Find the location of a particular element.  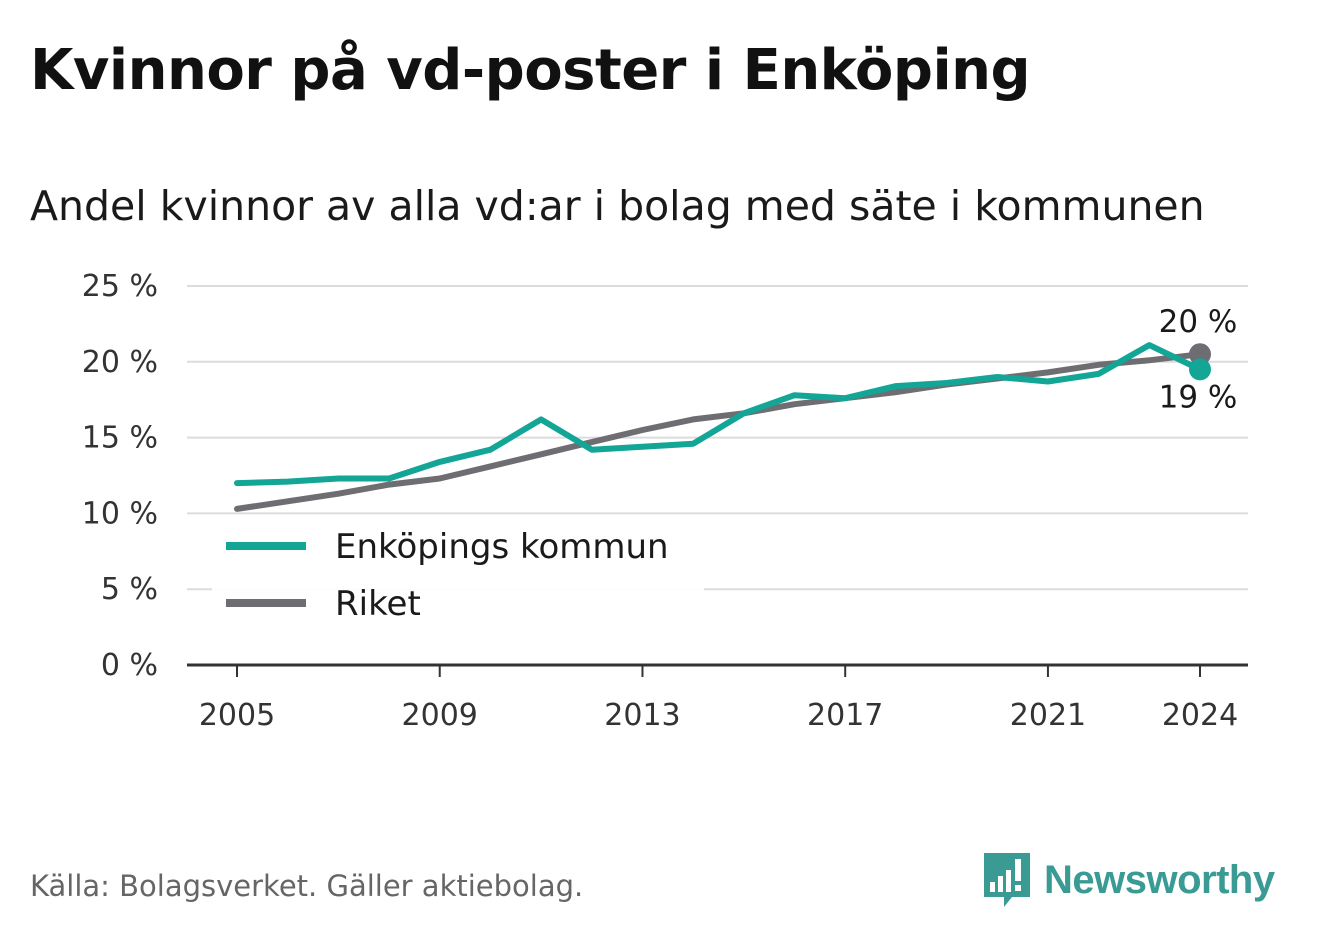

source-note: Källa: Bolagsverket. Gäller aktiebolag. is located at coordinates (307, 886).